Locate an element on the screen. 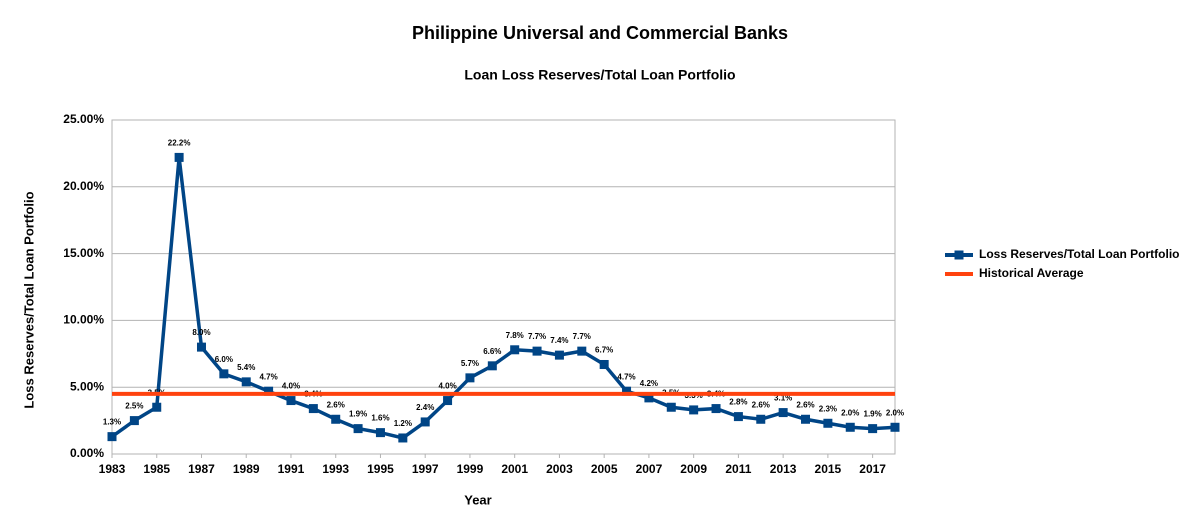 This screenshot has width=1199, height=529. legend-marker is located at coordinates (959, 255).